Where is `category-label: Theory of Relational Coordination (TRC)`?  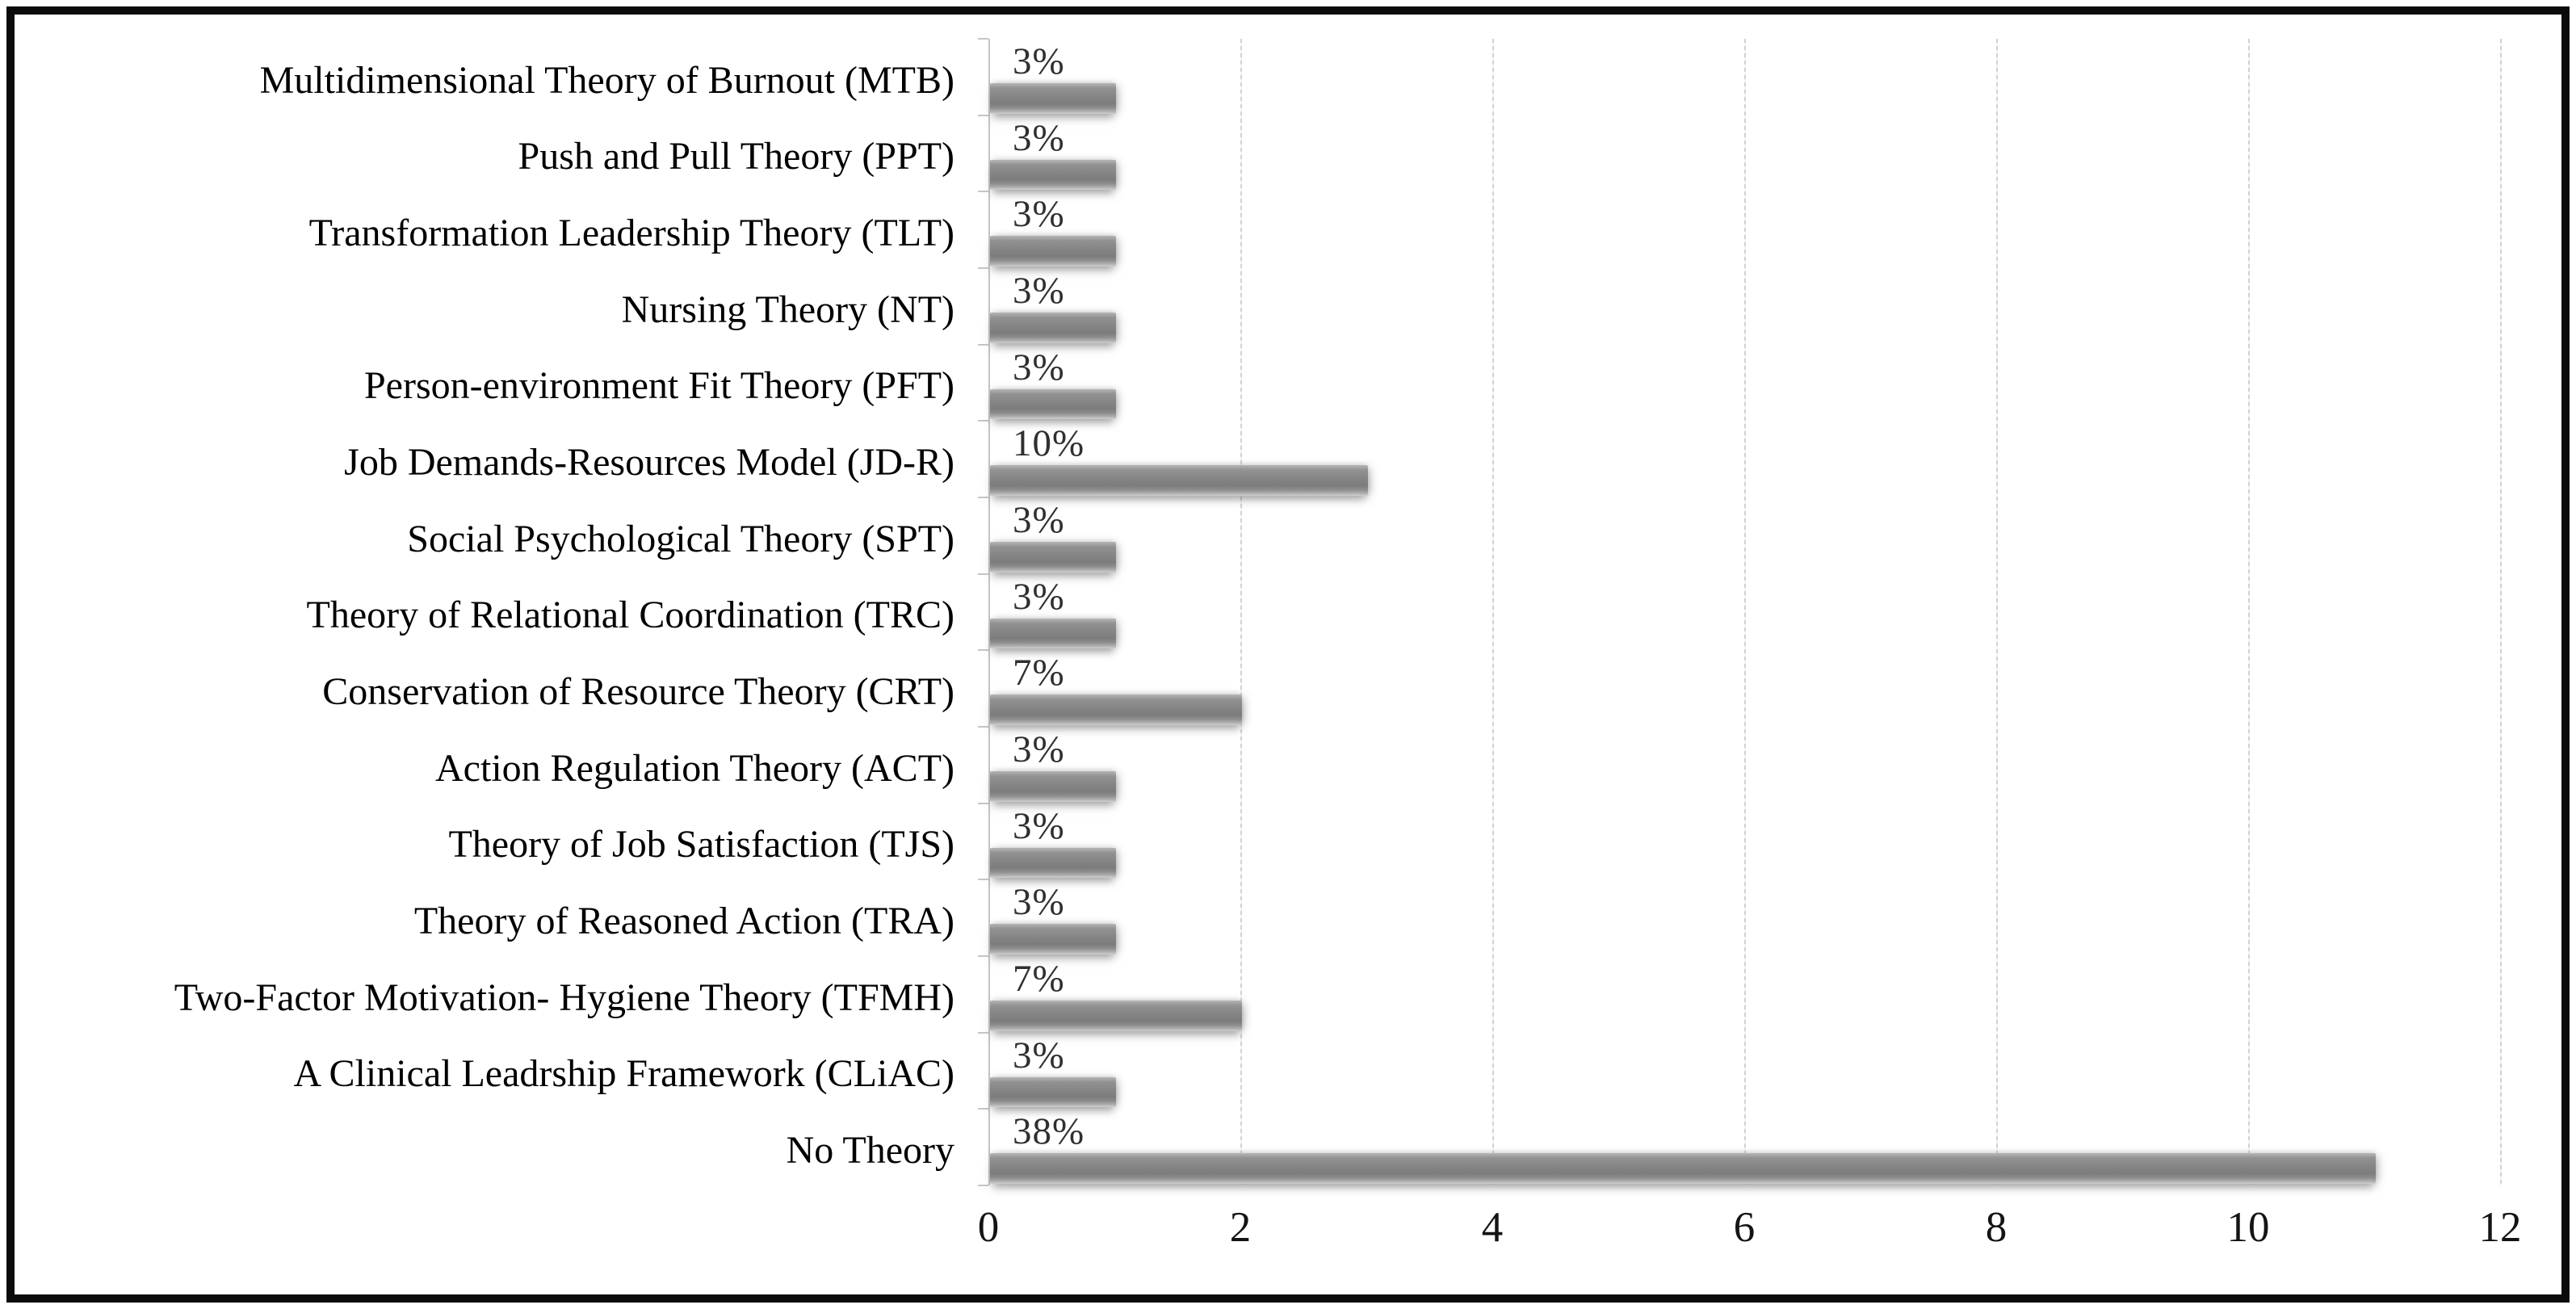
category-label: Theory of Relational Coordination (TRC) is located at coordinates (630, 615).